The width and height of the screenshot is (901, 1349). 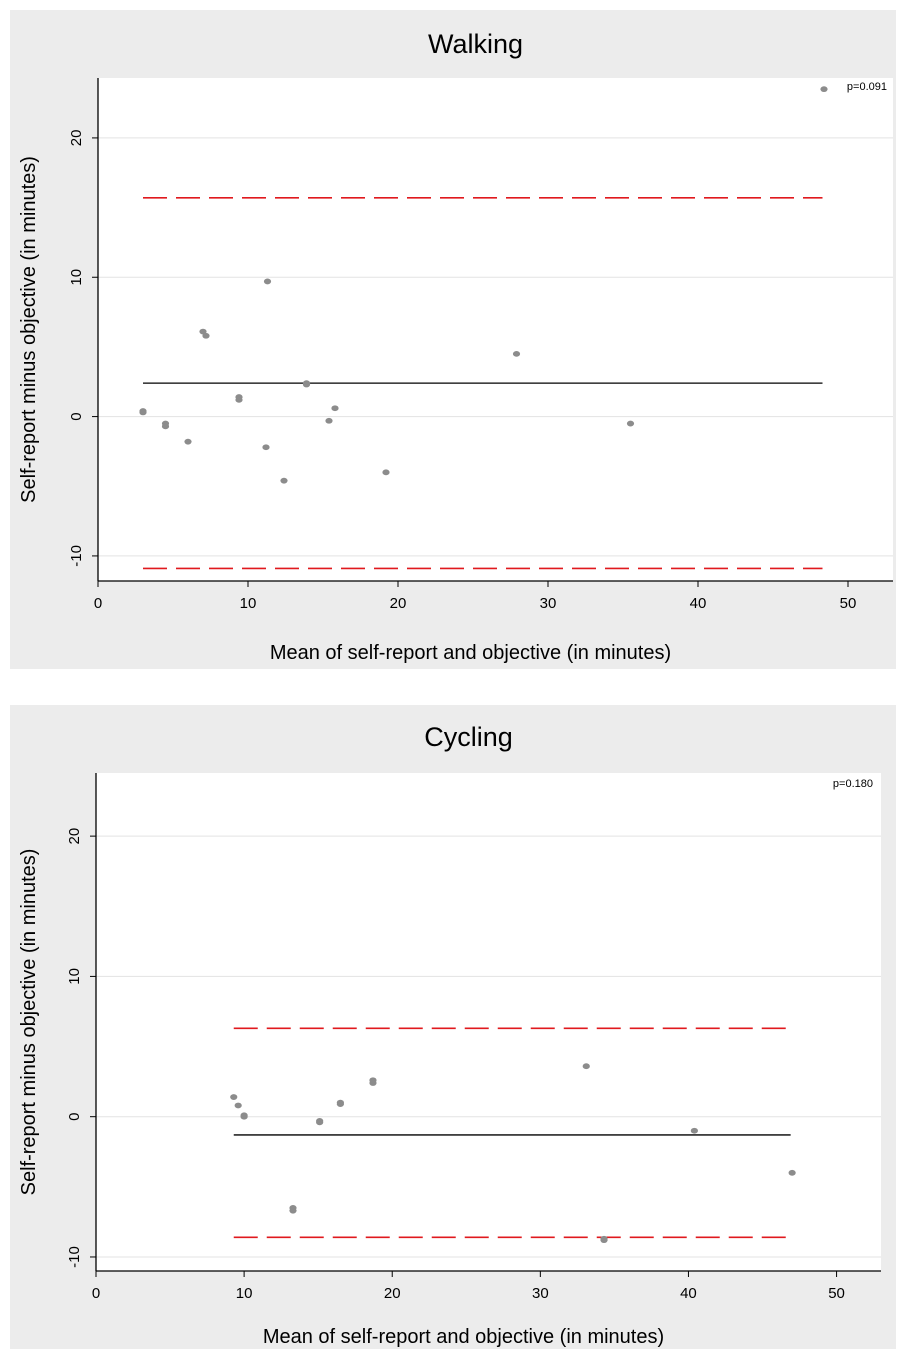 I want to click on chart-title: Cycling, so click(x=468, y=737).